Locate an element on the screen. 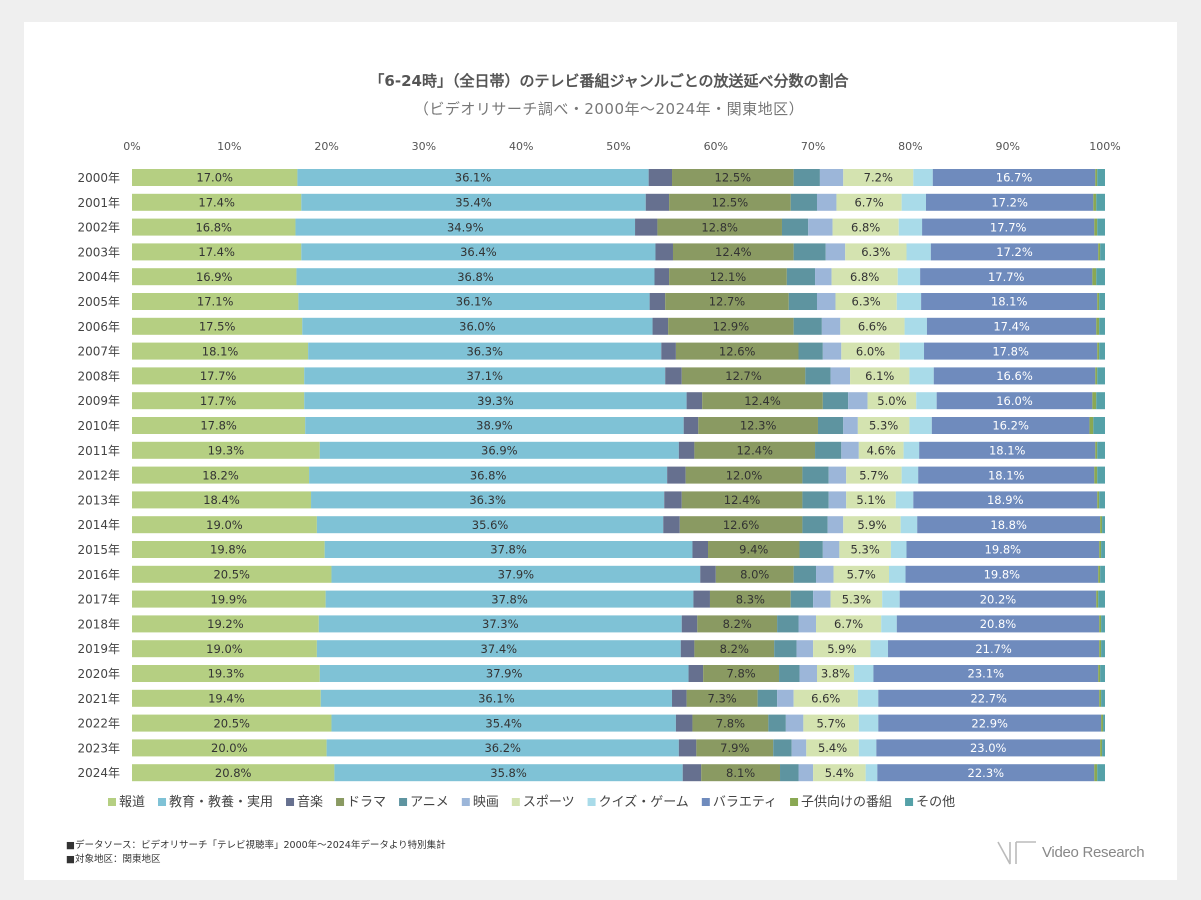  data-label: 6.7% is located at coordinates (848, 624).